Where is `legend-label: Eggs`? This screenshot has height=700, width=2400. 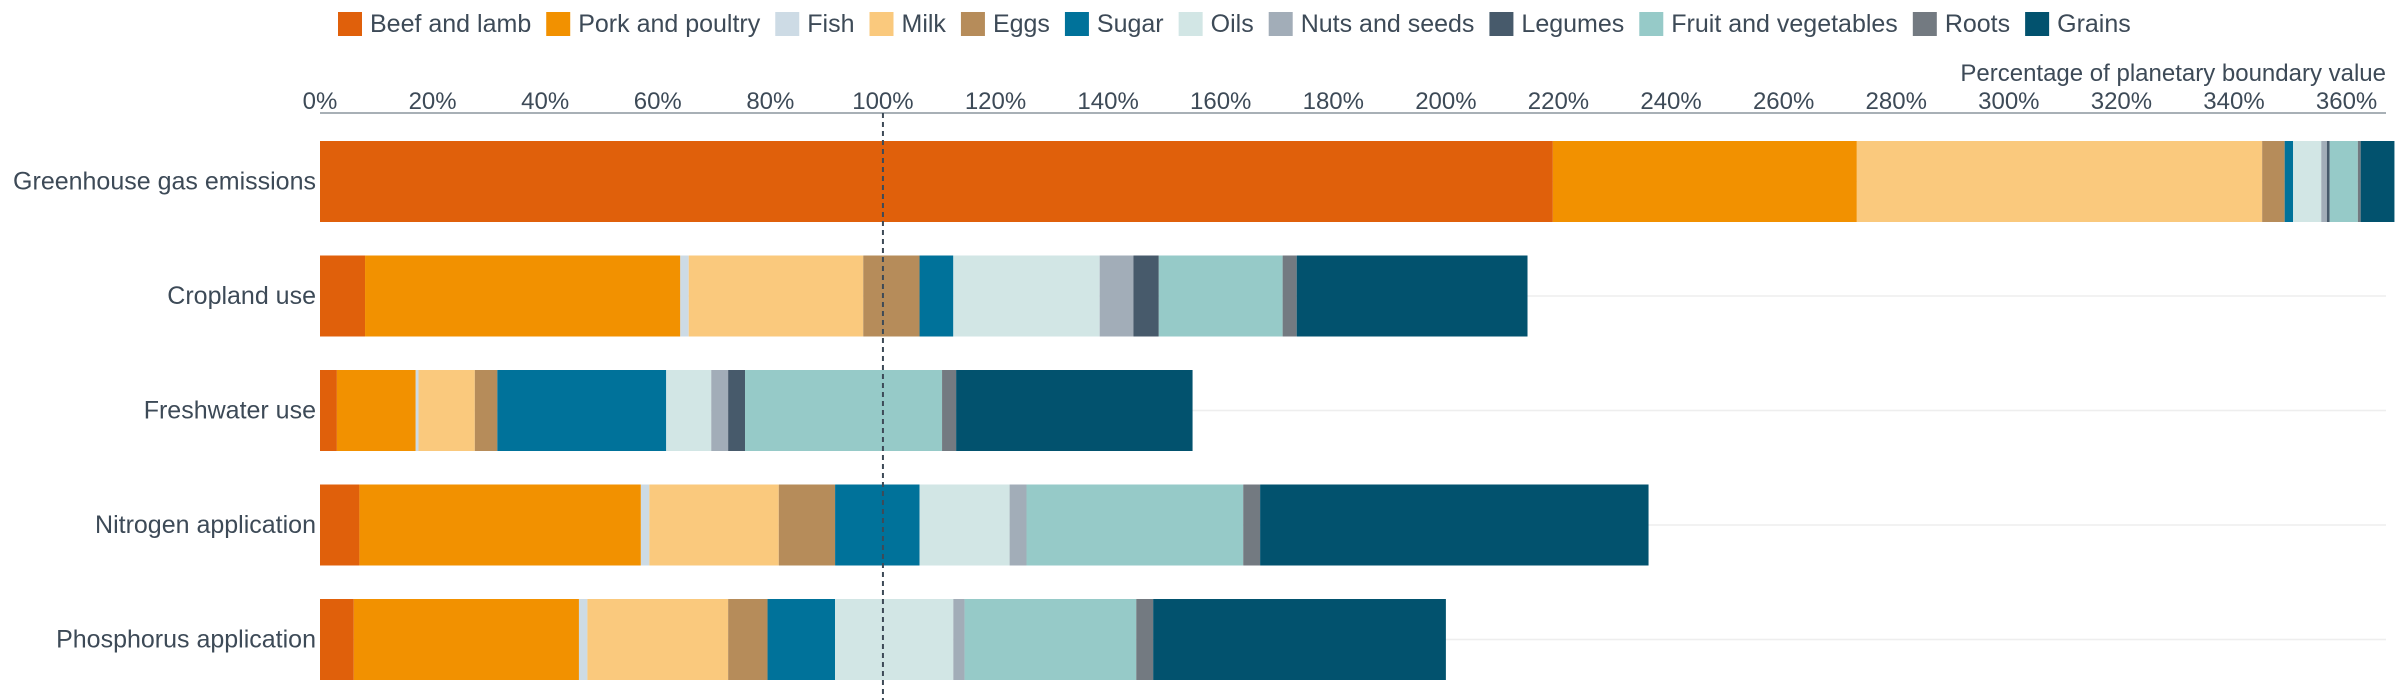
legend-label: Eggs is located at coordinates (1021, 24).